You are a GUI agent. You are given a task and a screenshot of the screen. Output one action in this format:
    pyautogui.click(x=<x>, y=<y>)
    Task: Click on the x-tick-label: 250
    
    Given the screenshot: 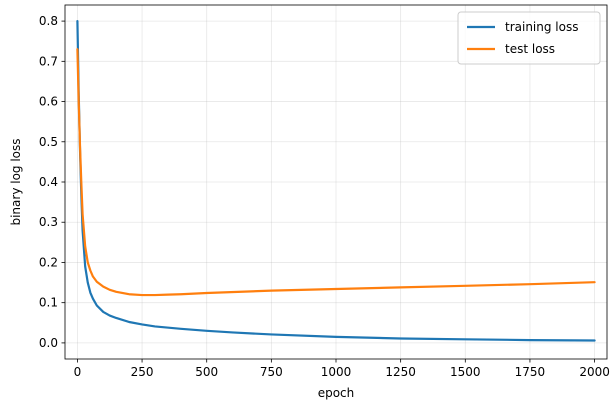 What is the action you would take?
    pyautogui.click(x=142, y=372)
    